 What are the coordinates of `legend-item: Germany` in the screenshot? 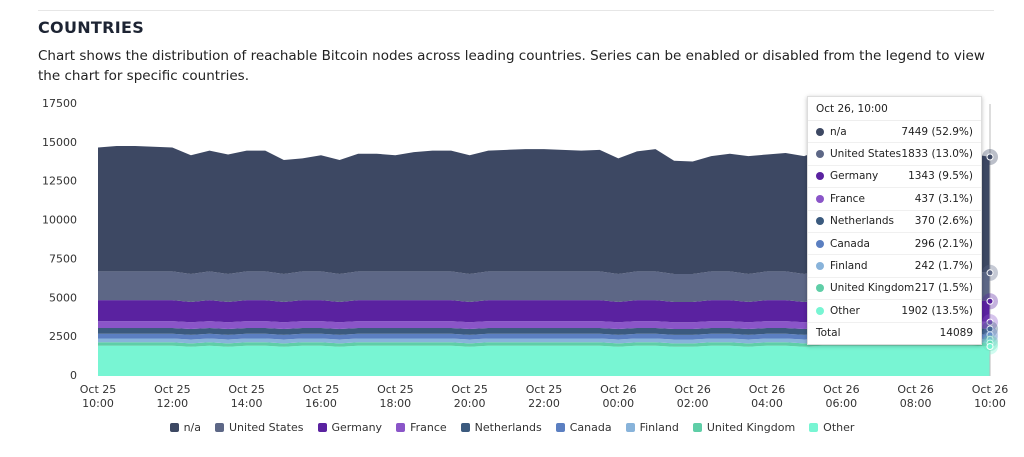 It's located at (350, 427).